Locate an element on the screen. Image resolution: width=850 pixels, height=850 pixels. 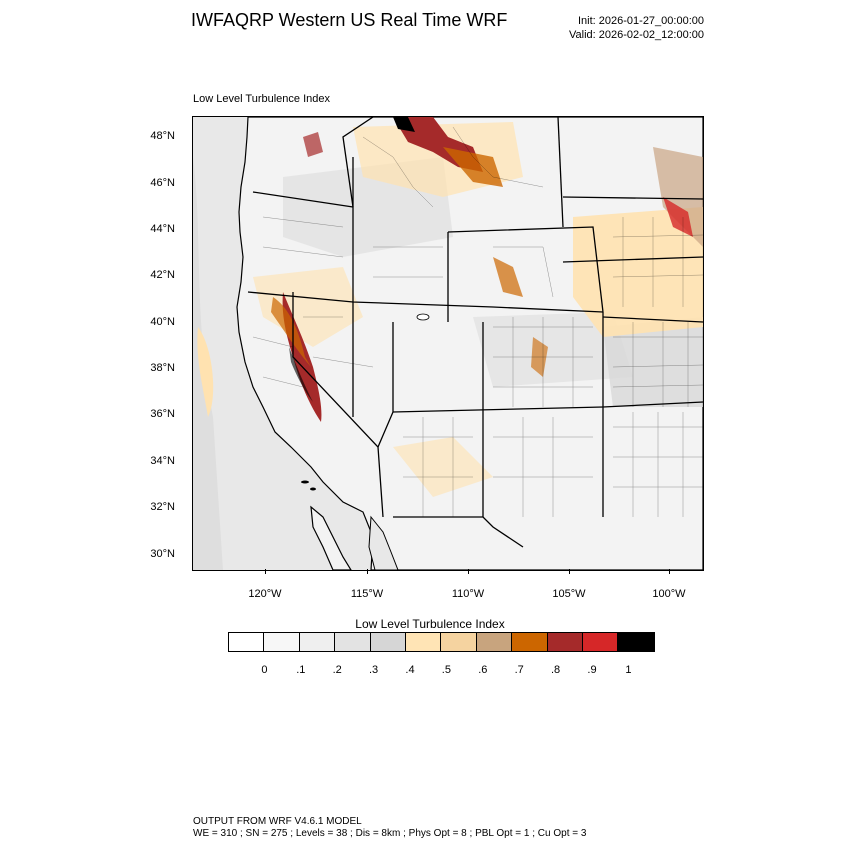
lat-tick-label: 48°N is located at coordinates (162, 136).